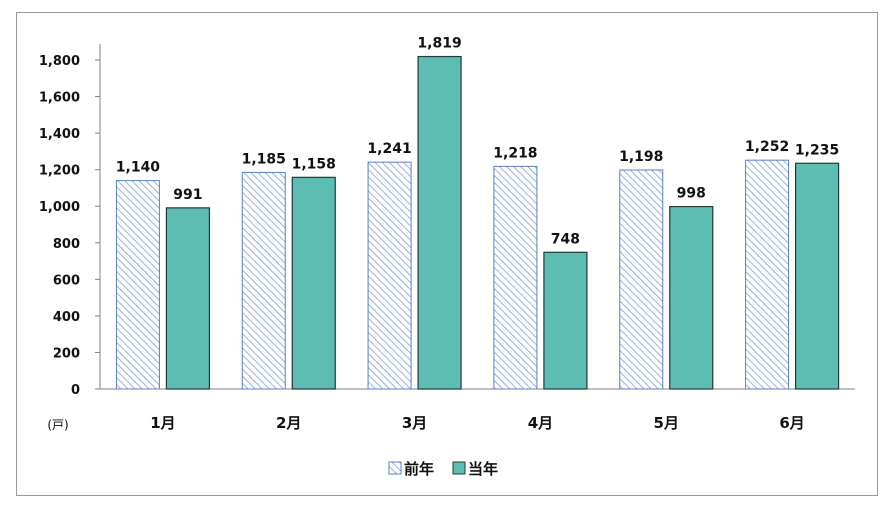  What do you see at coordinates (767, 147) in the screenshot?
I see `data-label-prev-year: 1,252` at bounding box center [767, 147].